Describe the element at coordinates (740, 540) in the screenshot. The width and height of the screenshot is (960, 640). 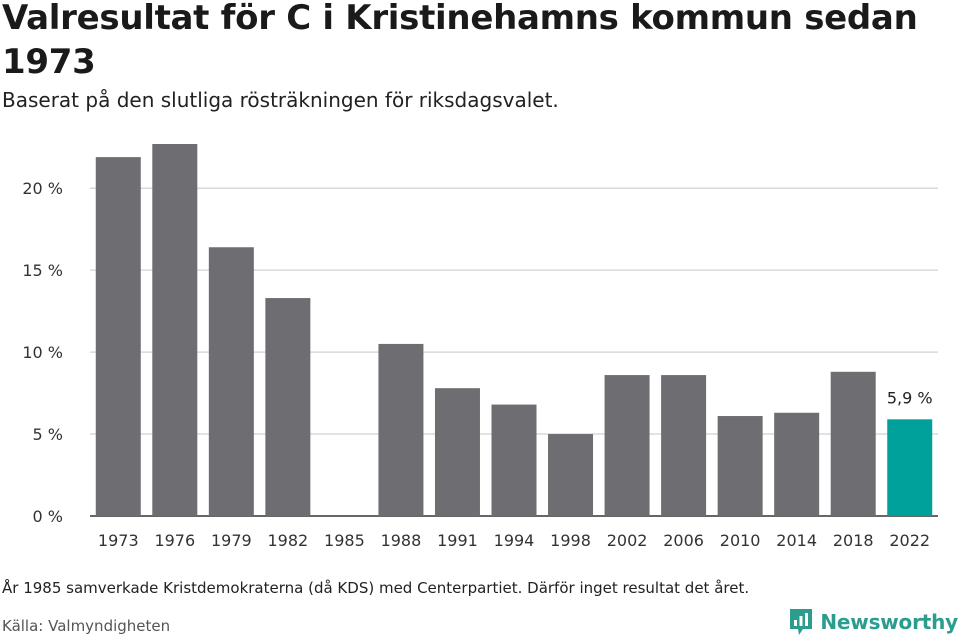
I see `x-tick-label: 2010` at that location.